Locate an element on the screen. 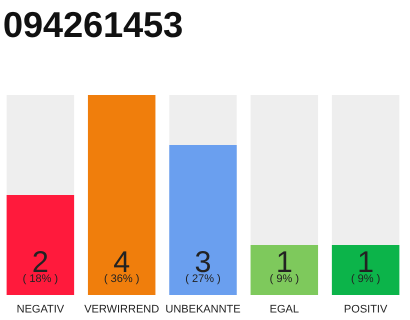 The image size is (410, 320). x-tick-label: EGAL is located at coordinates (284, 310).